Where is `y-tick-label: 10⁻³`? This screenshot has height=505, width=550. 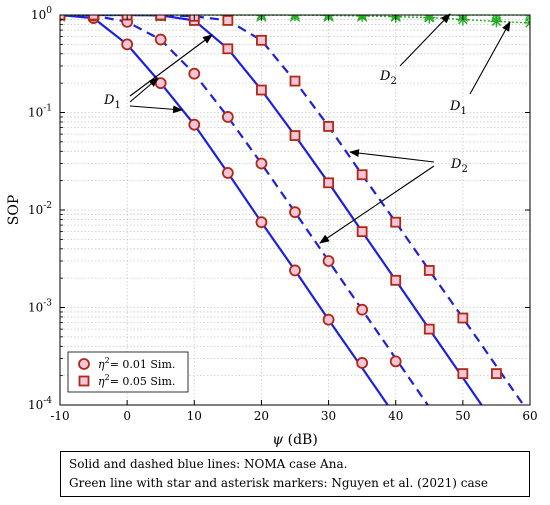 y-tick-label: 10⁻³ is located at coordinates (40, 307).